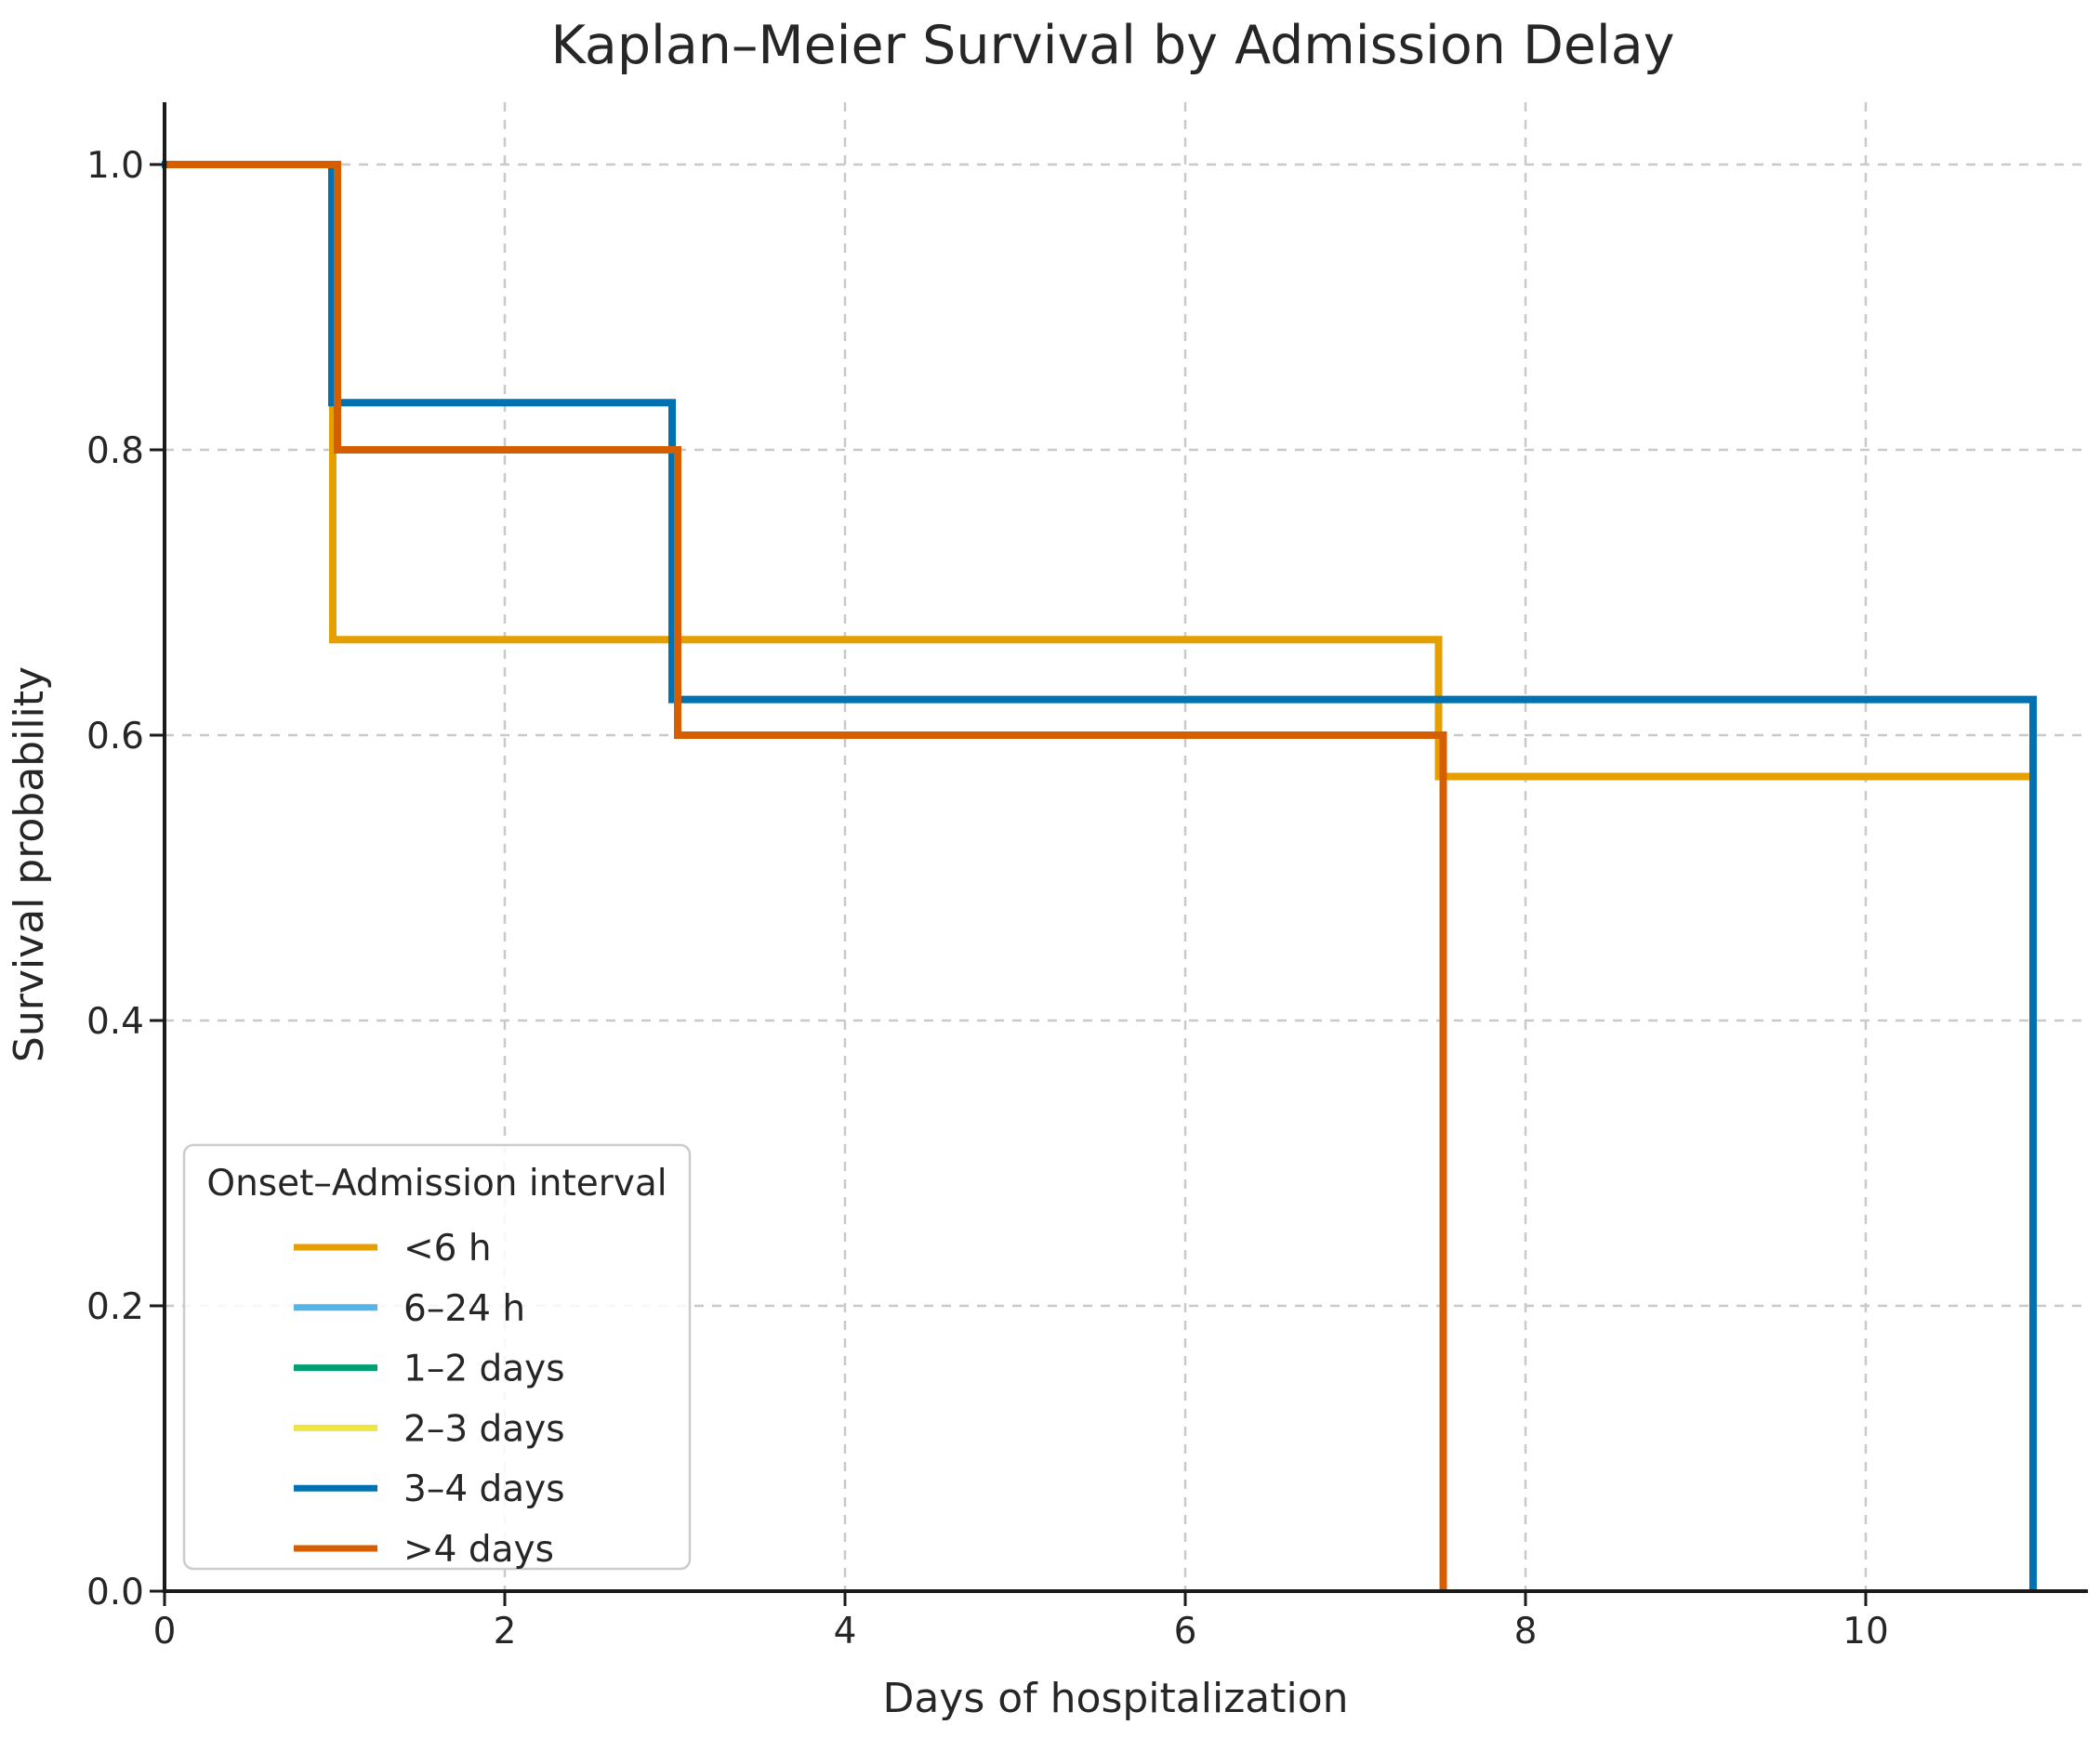 Image resolution: width=2100 pixels, height=1738 pixels. I want to click on x-tick-label: 4, so click(845, 1631).